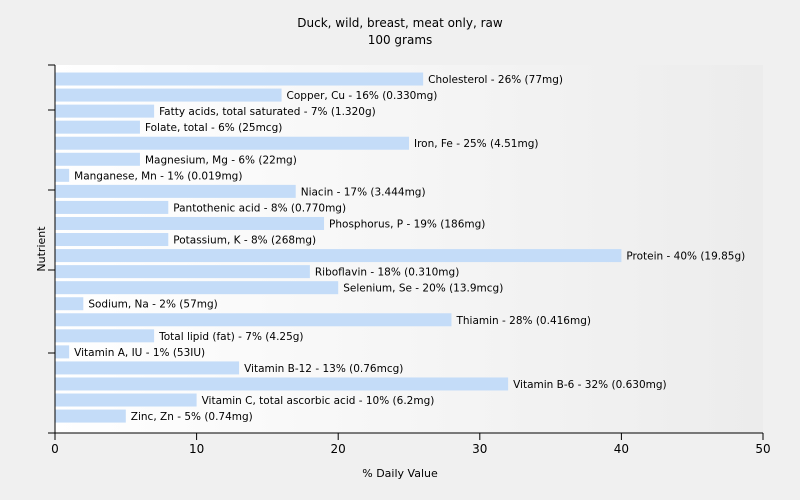 Image resolution: width=800 pixels, height=500 pixels. What do you see at coordinates (338, 449) in the screenshot?
I see `x-tick-label: 20` at bounding box center [338, 449].